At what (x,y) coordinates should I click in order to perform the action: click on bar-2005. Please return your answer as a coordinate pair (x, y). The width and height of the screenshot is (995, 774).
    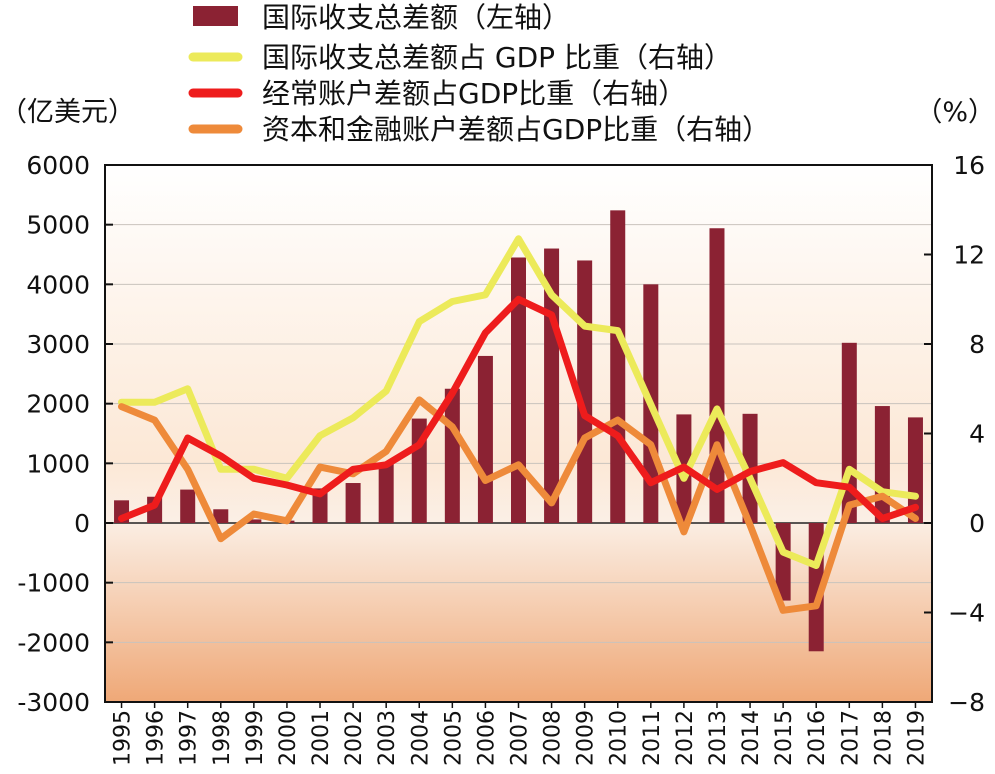
    Looking at the image, I should click on (452, 455).